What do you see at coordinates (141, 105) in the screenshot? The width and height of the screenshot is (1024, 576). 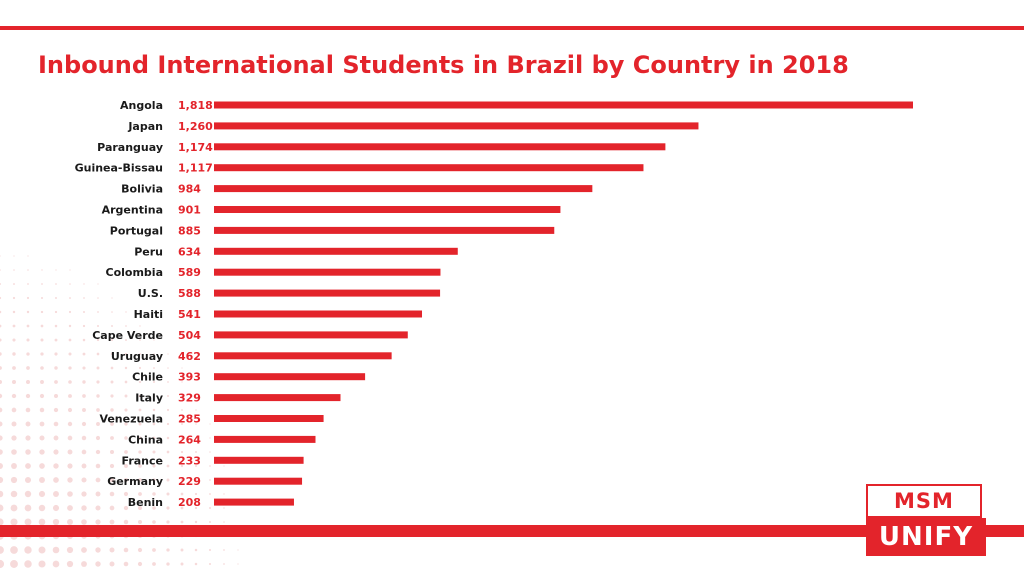 I see `category-label: Angola` at bounding box center [141, 105].